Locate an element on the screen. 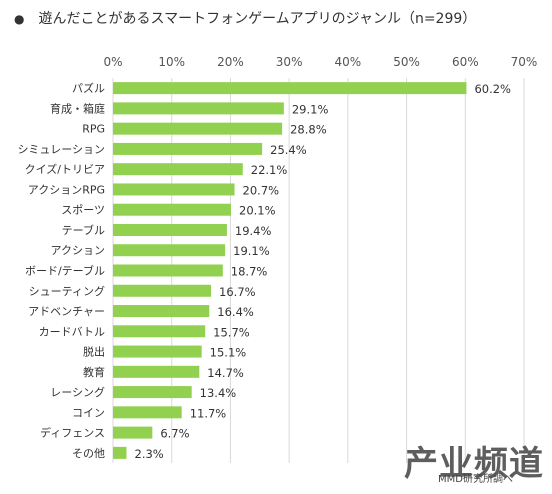 This screenshot has width=552, height=494. value-label: 13.4% is located at coordinates (218, 393).